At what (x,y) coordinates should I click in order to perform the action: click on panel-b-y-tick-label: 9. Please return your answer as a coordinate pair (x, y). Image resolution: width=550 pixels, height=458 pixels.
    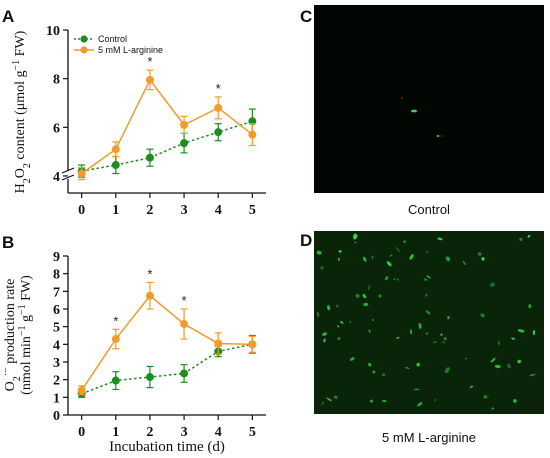
    Looking at the image, I should click on (56, 257).